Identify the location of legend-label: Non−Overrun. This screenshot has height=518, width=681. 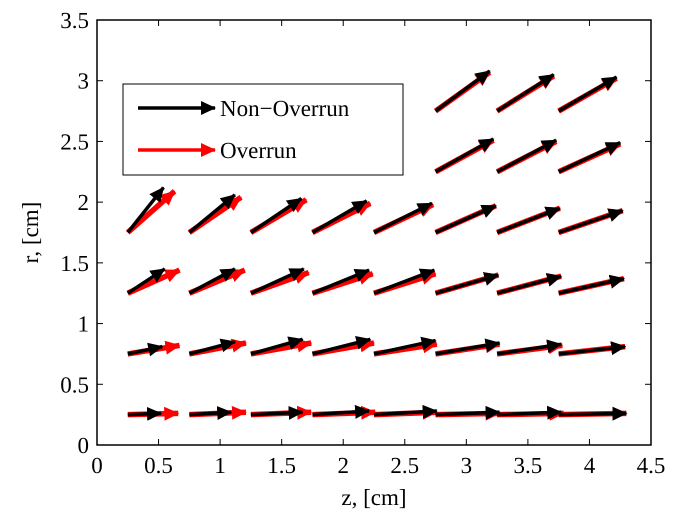
(285, 108).